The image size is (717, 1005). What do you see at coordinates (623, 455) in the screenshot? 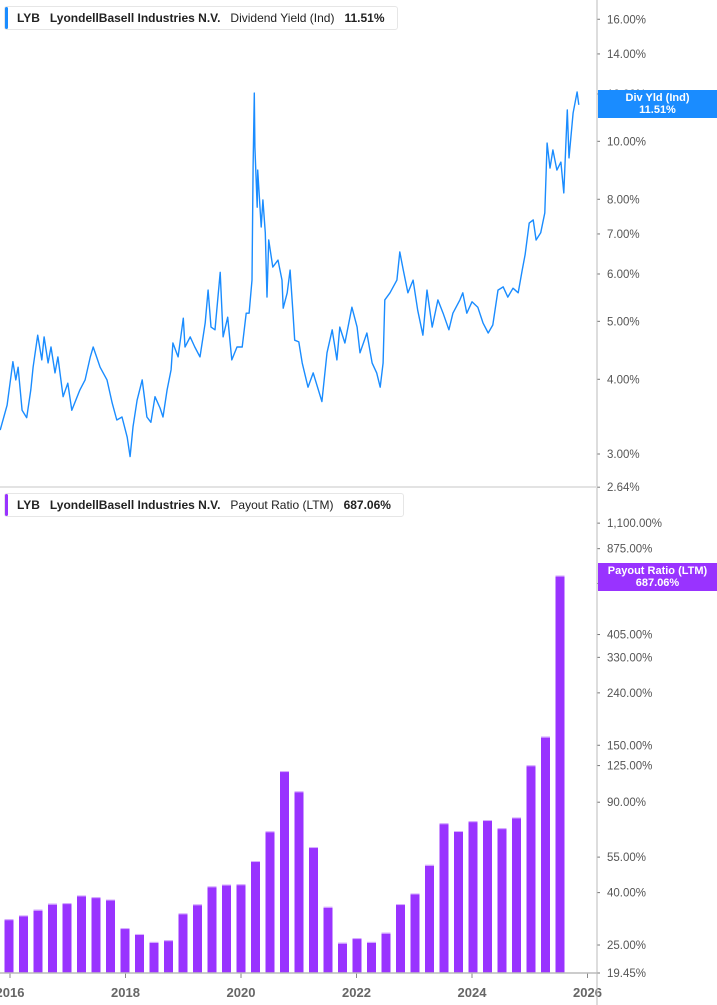
I see `y-tick-label: 3.00%` at bounding box center [623, 455].